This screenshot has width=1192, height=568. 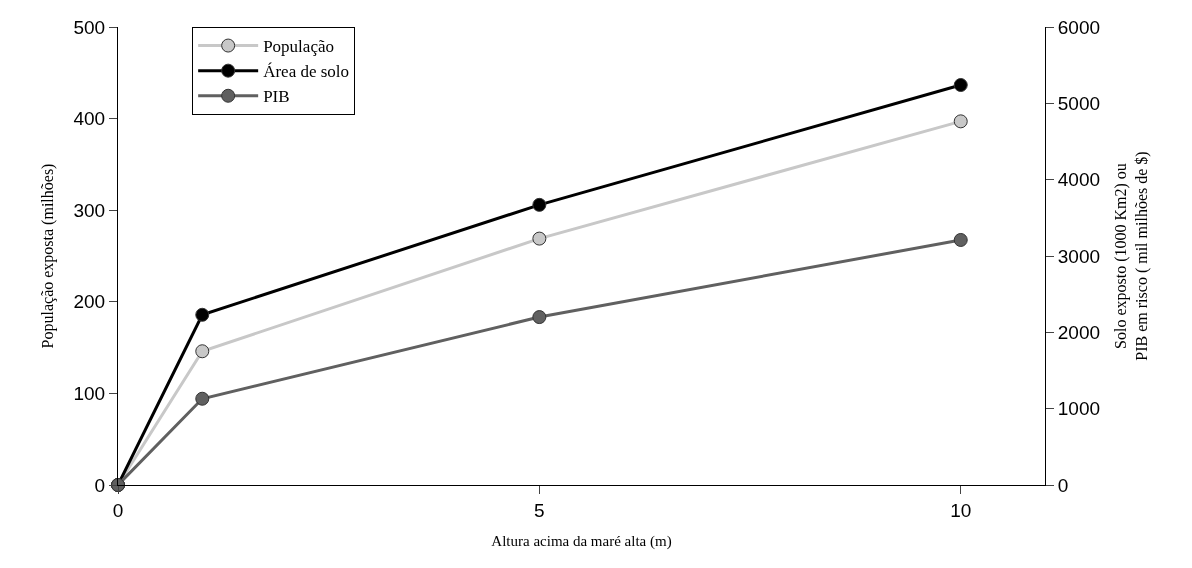 I want to click on y2-axis-title: Solo exposto (1000 Km2) ou PIB em risco ( mil milhões de $), so click(x=1131, y=256).